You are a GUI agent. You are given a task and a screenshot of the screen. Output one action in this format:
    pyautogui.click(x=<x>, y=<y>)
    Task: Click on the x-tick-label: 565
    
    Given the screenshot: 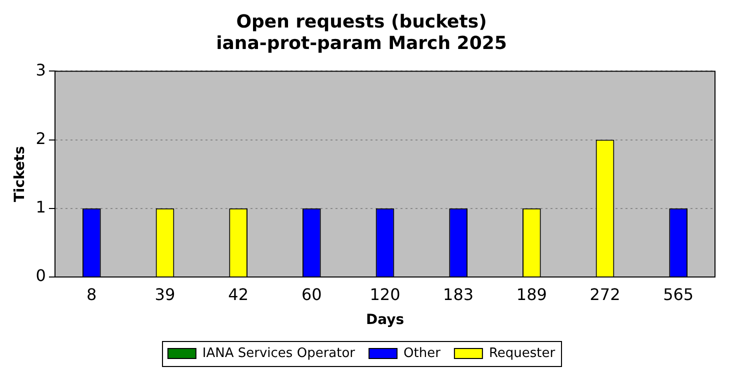 What is the action you would take?
    pyautogui.click(x=678, y=294)
    